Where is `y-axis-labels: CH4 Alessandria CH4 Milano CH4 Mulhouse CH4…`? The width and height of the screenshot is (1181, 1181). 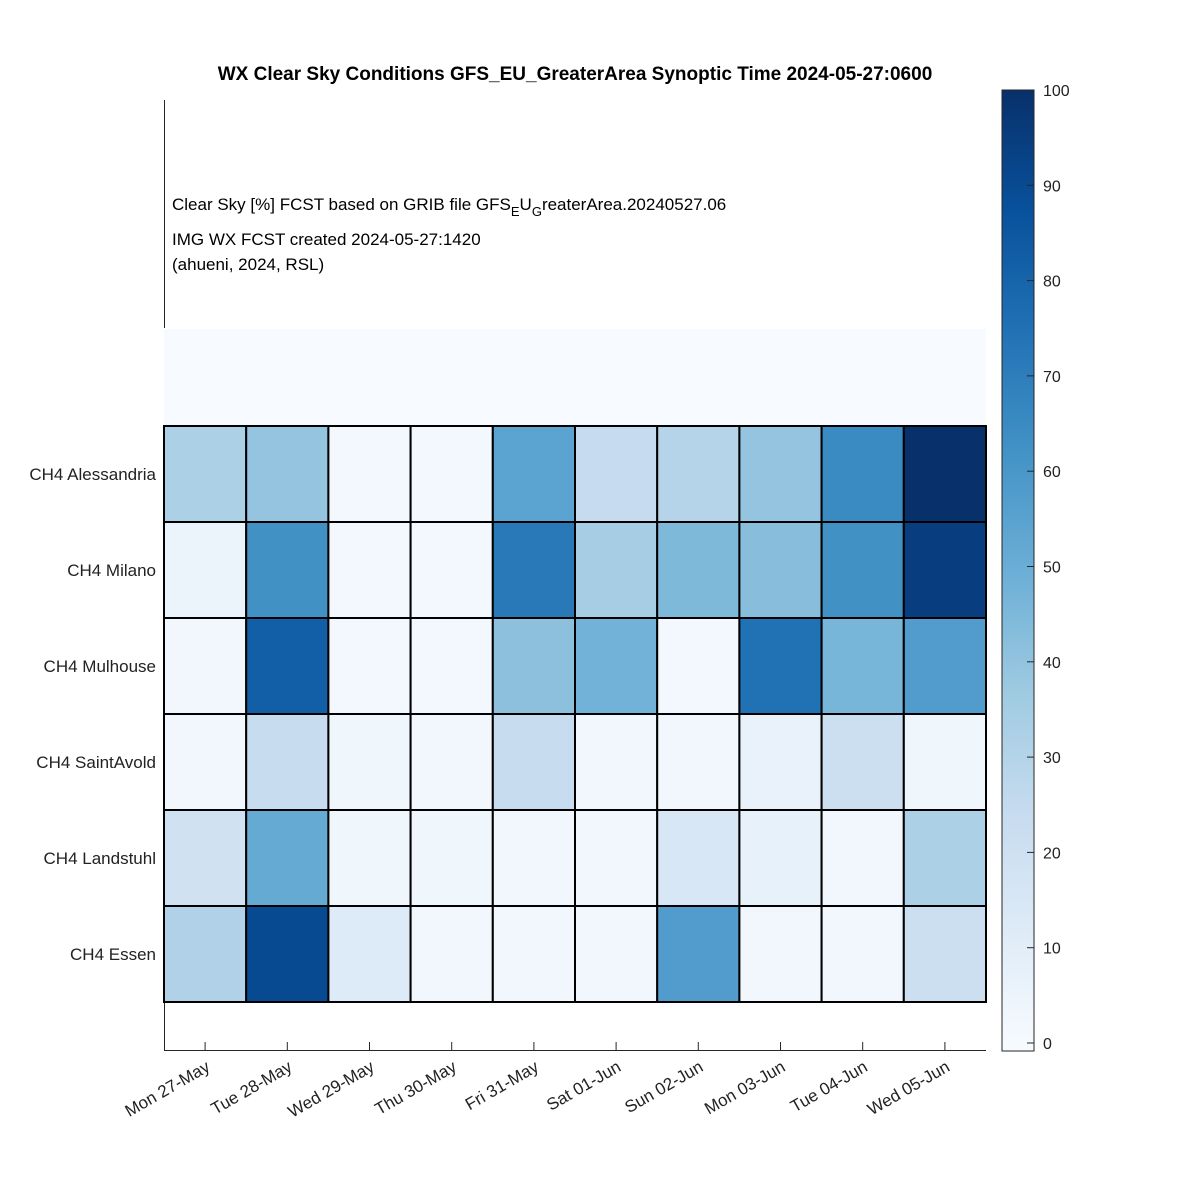 y-axis-labels: CH4 Alessandria CH4 Milano CH4 Mulhouse CH4… is located at coordinates (92, 714).